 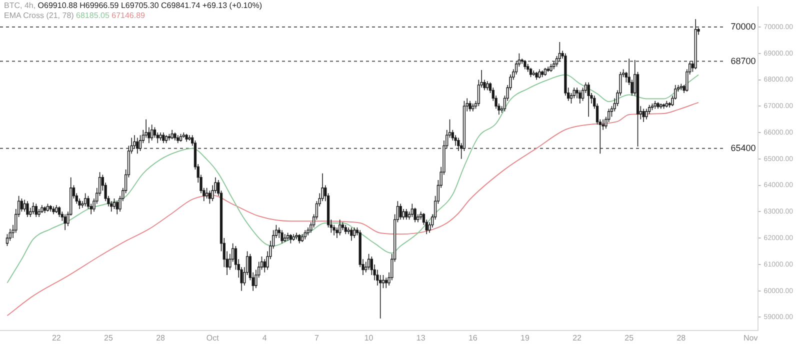 What do you see at coordinates (265, 337) in the screenshot?
I see `x-tick-label: 4` at bounding box center [265, 337].